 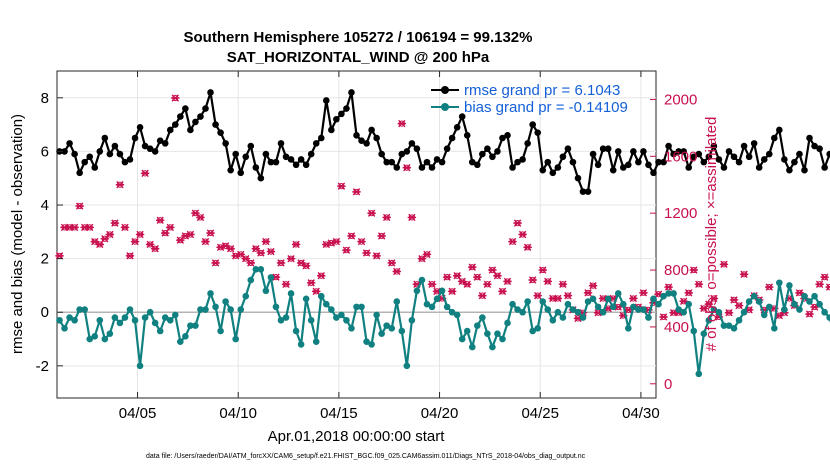 I want to click on y-right-tick-label: 2000, so click(x=680, y=99).